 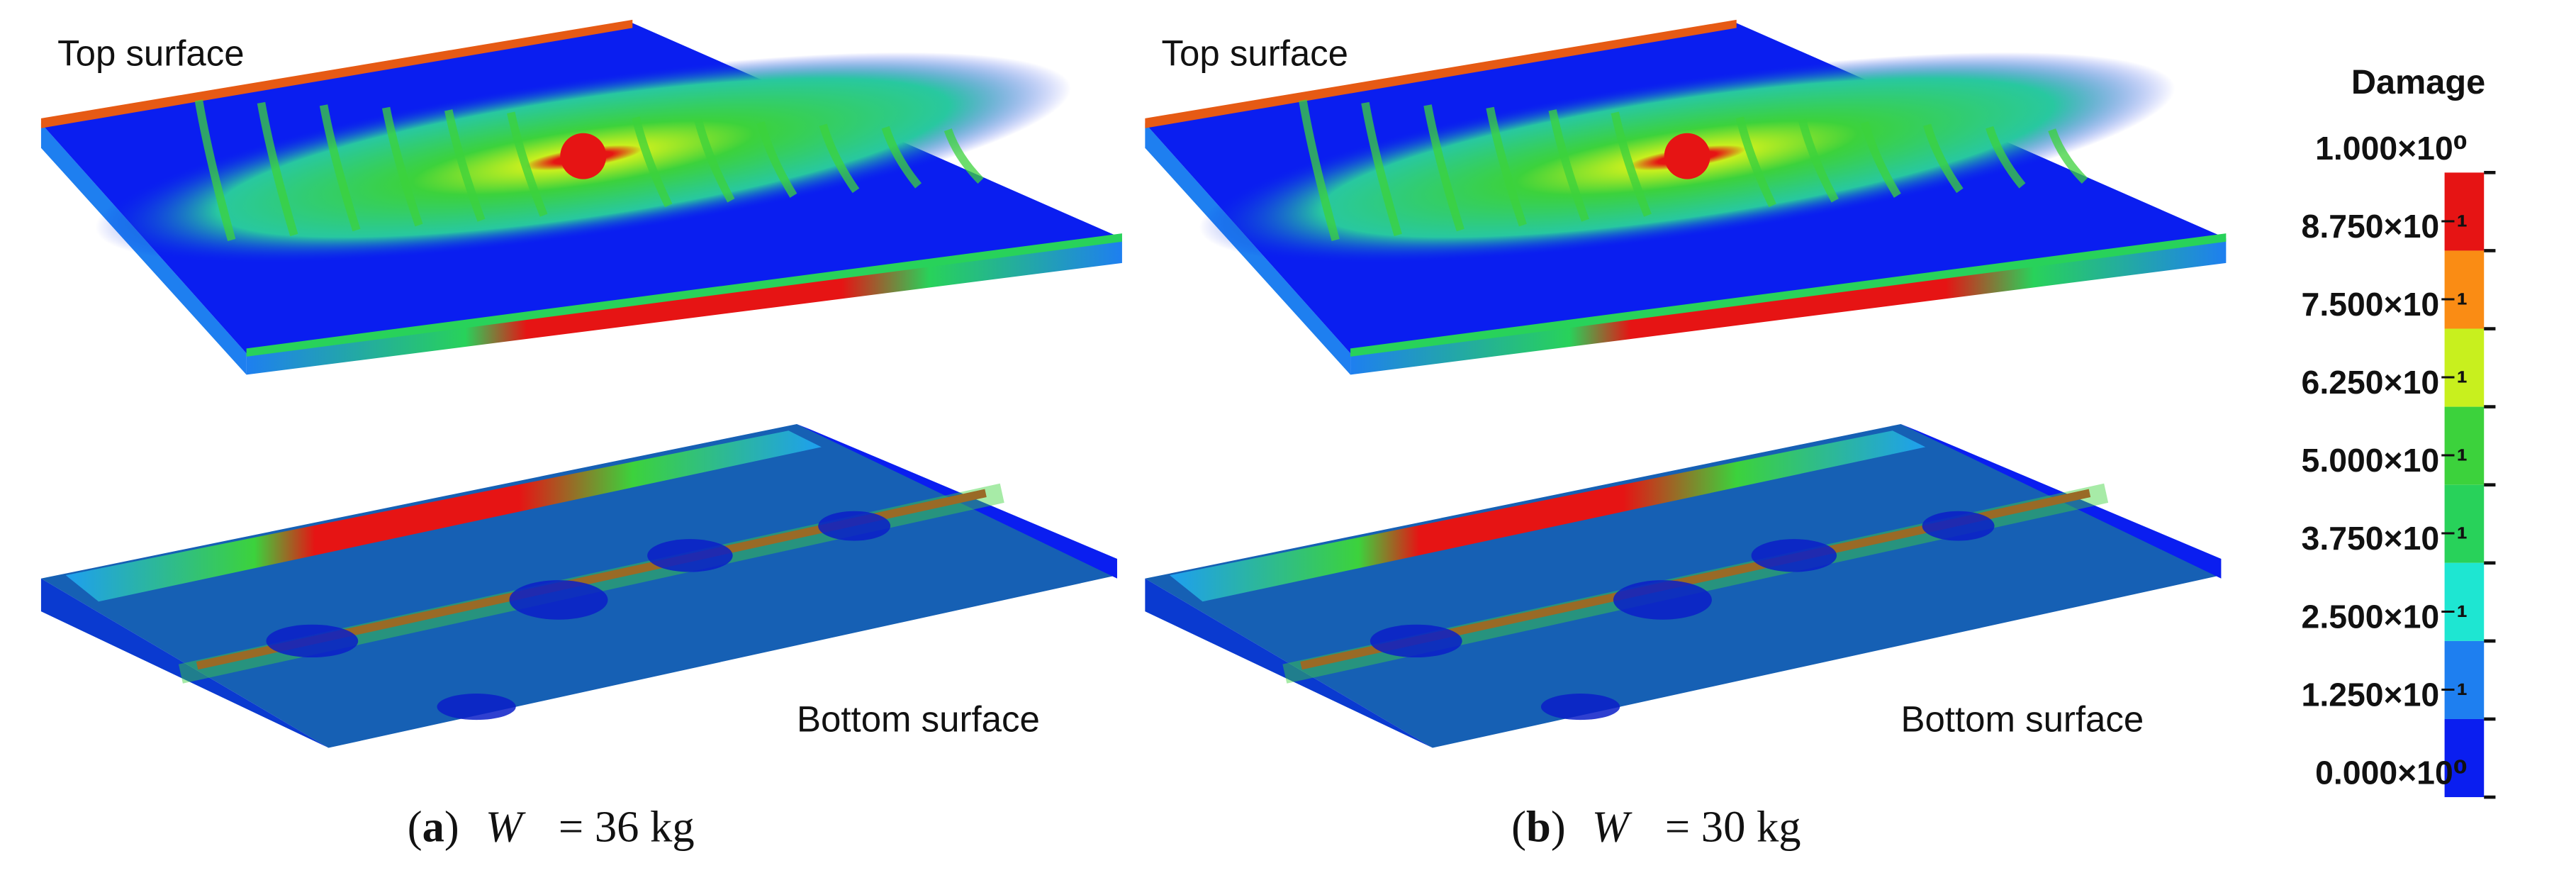 What do you see at coordinates (1656, 827) in the screenshot?
I see `caption: (b) W = 30 kg` at bounding box center [1656, 827].